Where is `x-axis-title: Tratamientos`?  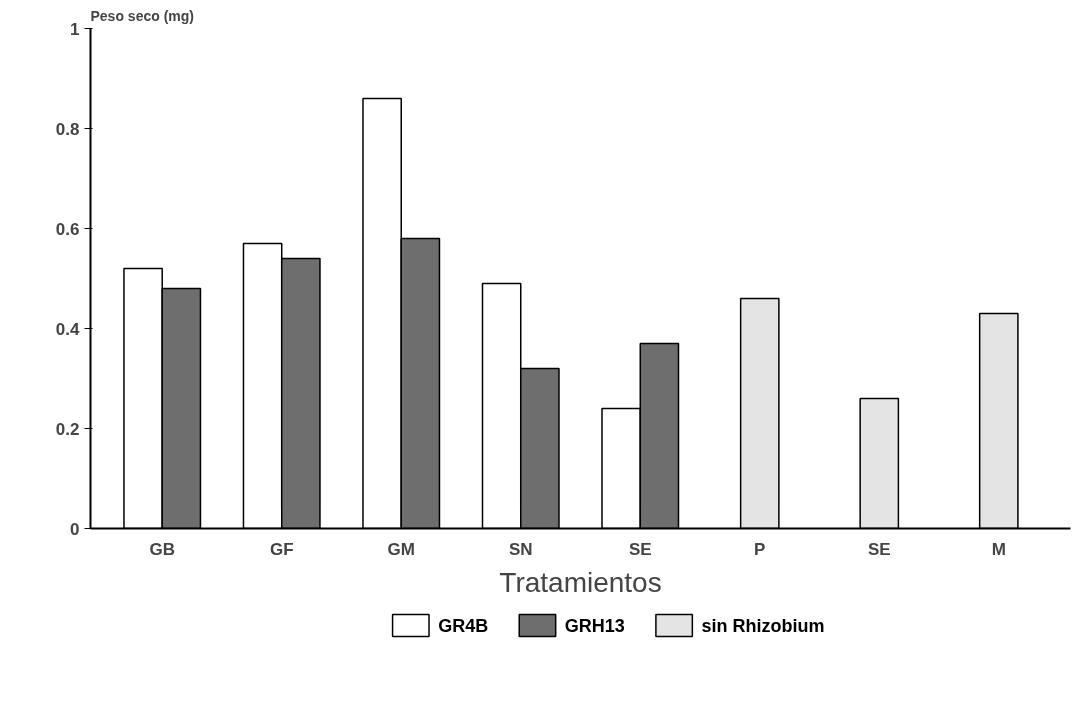 x-axis-title: Tratamientos is located at coordinates (580, 582).